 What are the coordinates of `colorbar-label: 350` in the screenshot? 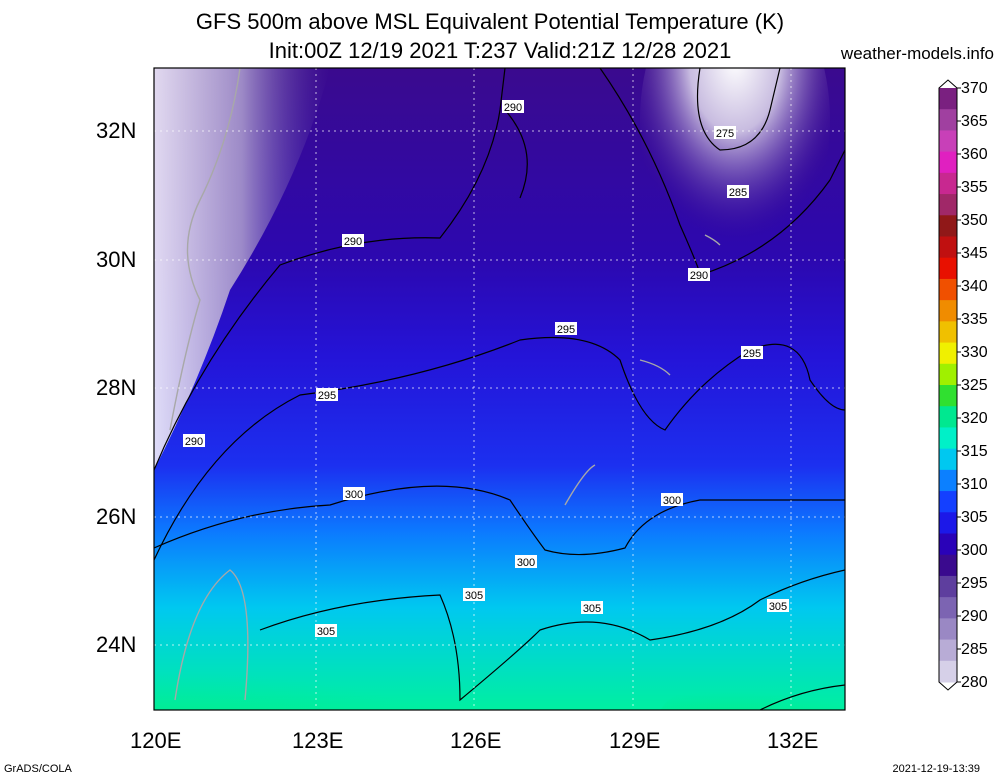 It's located at (974, 220).